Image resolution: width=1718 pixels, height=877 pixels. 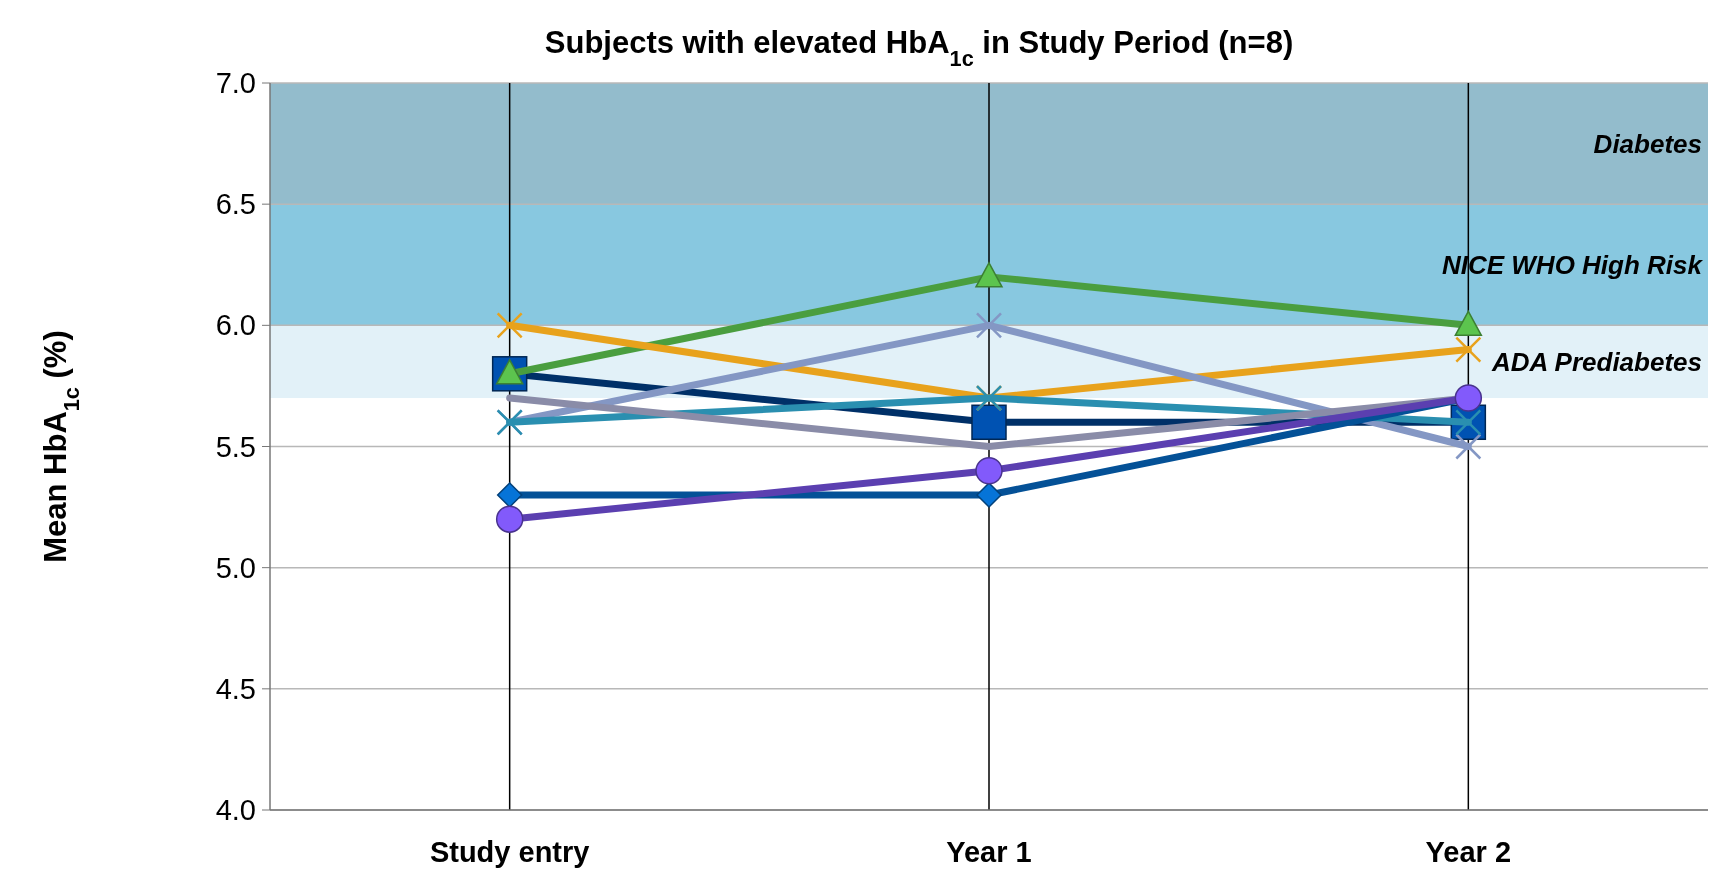 I want to click on x-tick-label: Year 2, so click(x=1468, y=852).